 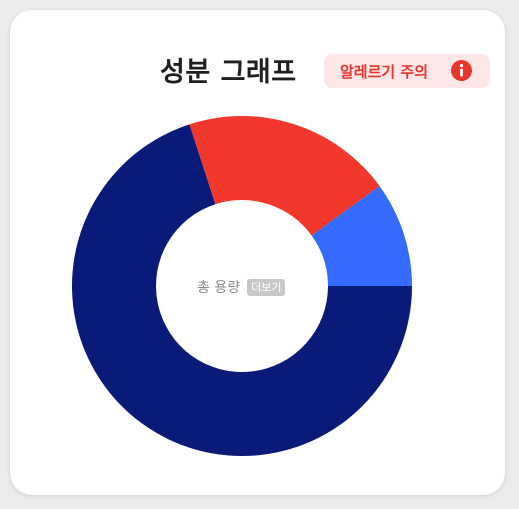 I want to click on total-volume: 총 용량 더보기, so click(x=241, y=287).